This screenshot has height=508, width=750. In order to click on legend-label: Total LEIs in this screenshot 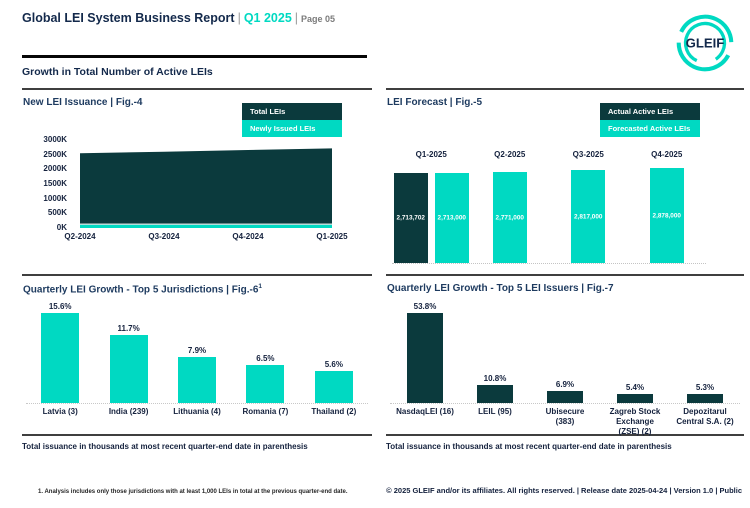, I will do `click(268, 111)`.